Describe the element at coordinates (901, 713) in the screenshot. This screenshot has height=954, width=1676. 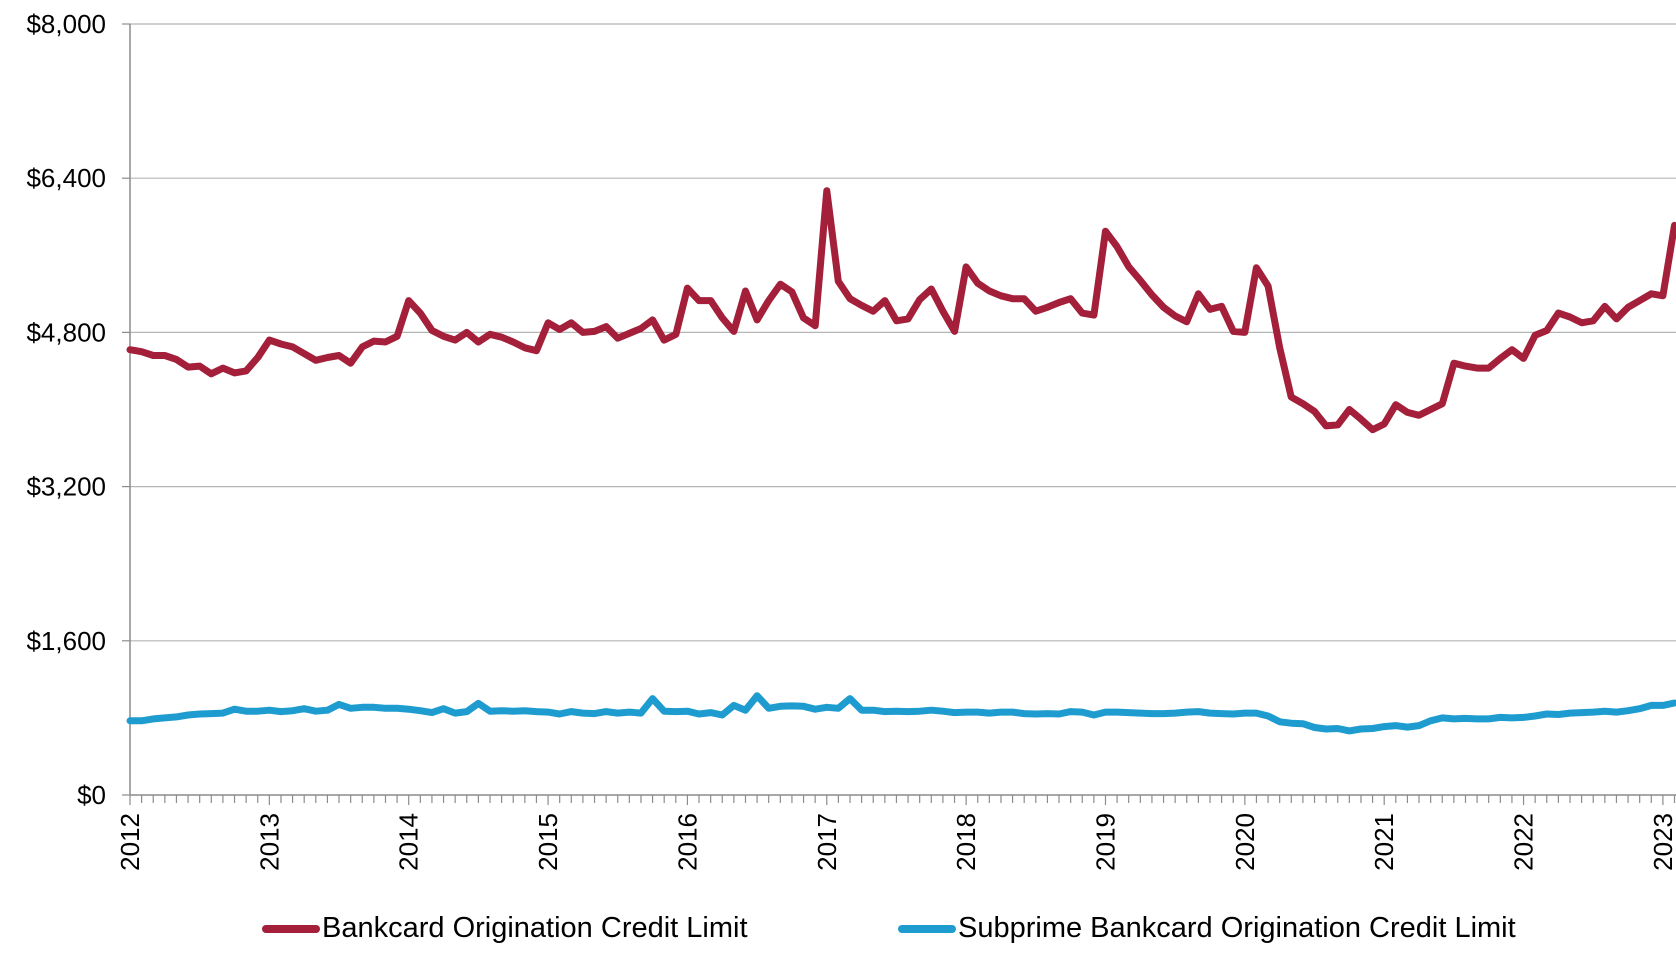
I see `series-line-subprime` at that location.